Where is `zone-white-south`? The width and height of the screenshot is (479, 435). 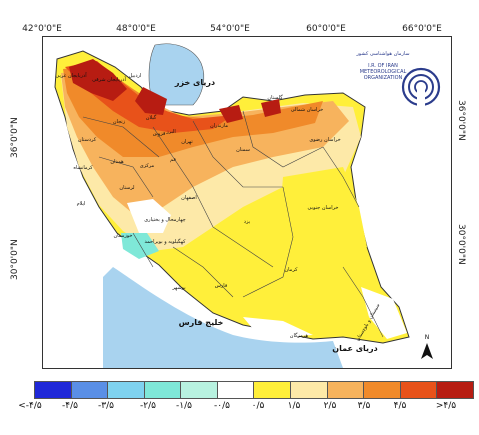
zone-white-south is located at coordinates (278, 327).